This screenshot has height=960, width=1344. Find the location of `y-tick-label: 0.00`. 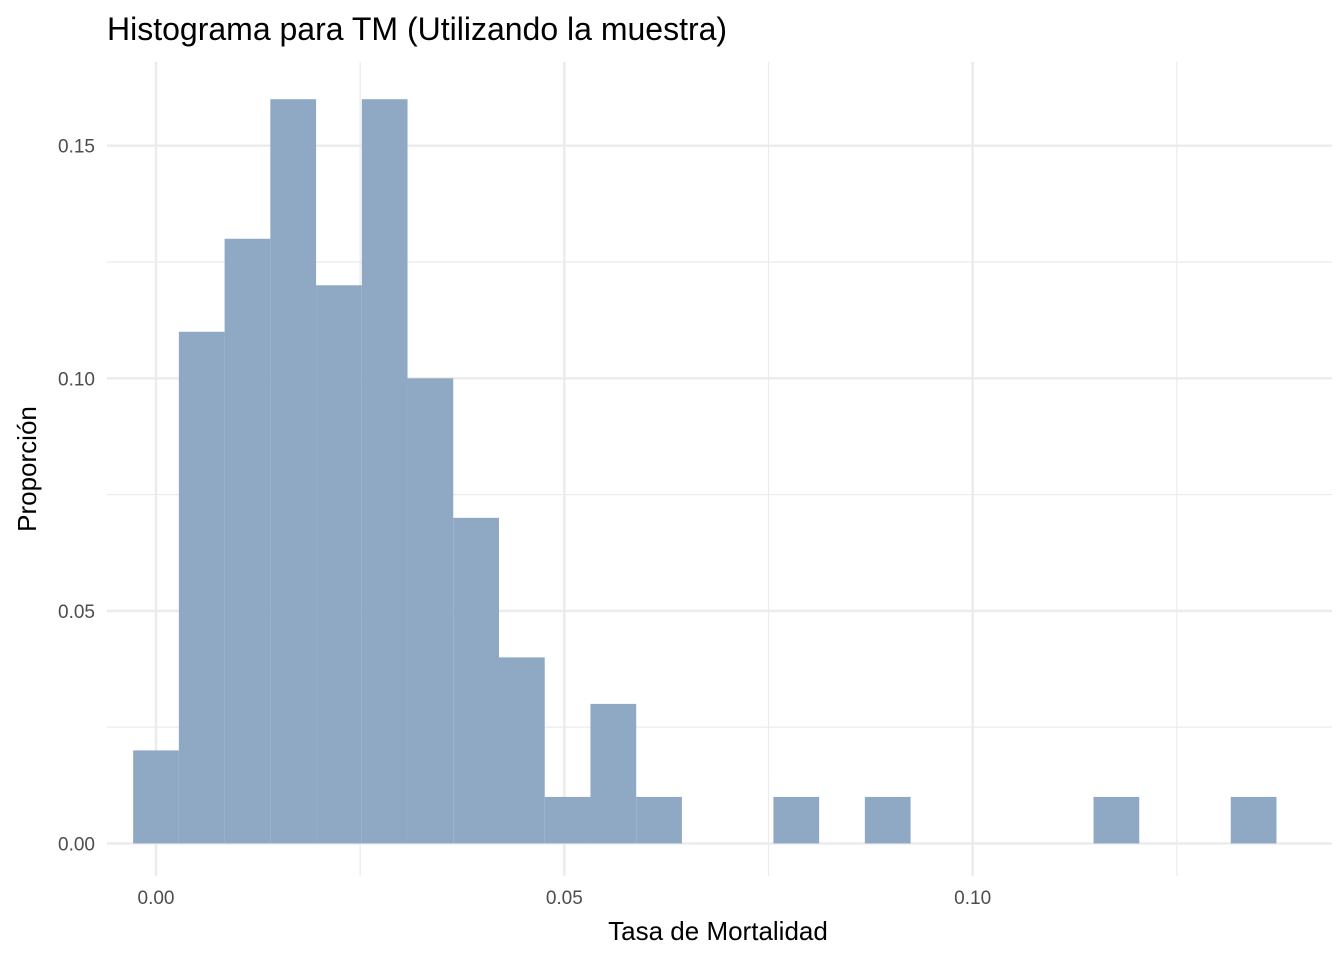

y-tick-label: 0.00 is located at coordinates (76, 844).